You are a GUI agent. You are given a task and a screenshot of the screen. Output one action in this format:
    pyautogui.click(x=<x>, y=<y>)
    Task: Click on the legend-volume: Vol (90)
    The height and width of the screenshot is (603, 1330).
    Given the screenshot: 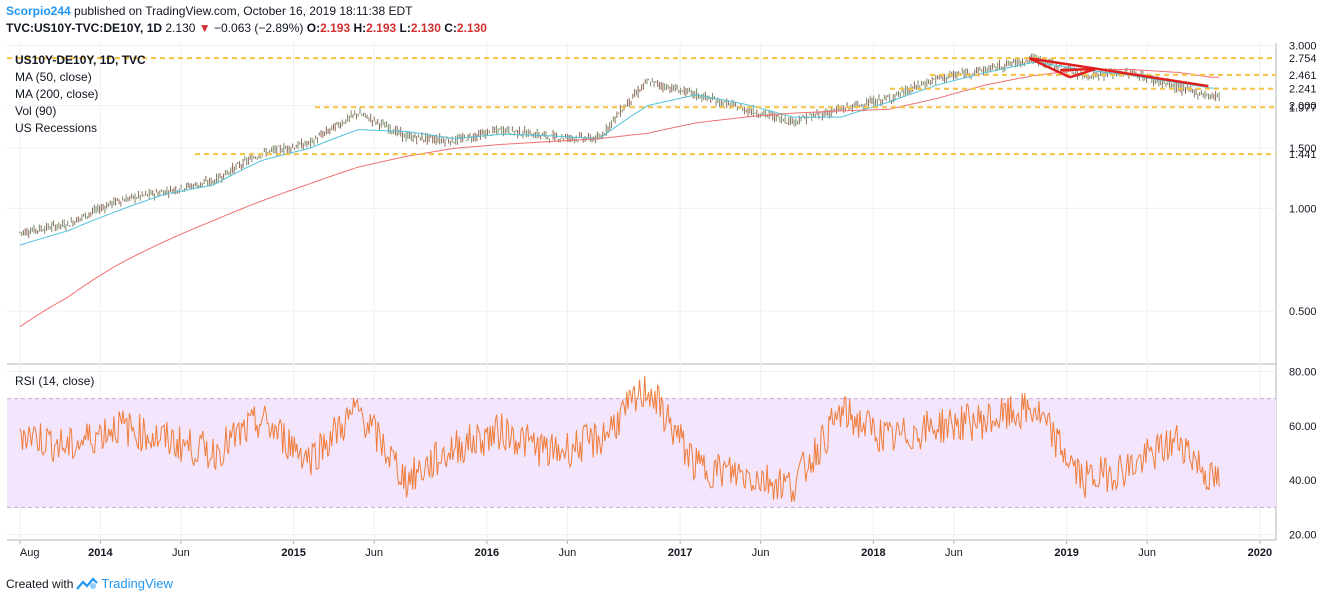 What is the action you would take?
    pyautogui.click(x=36, y=111)
    